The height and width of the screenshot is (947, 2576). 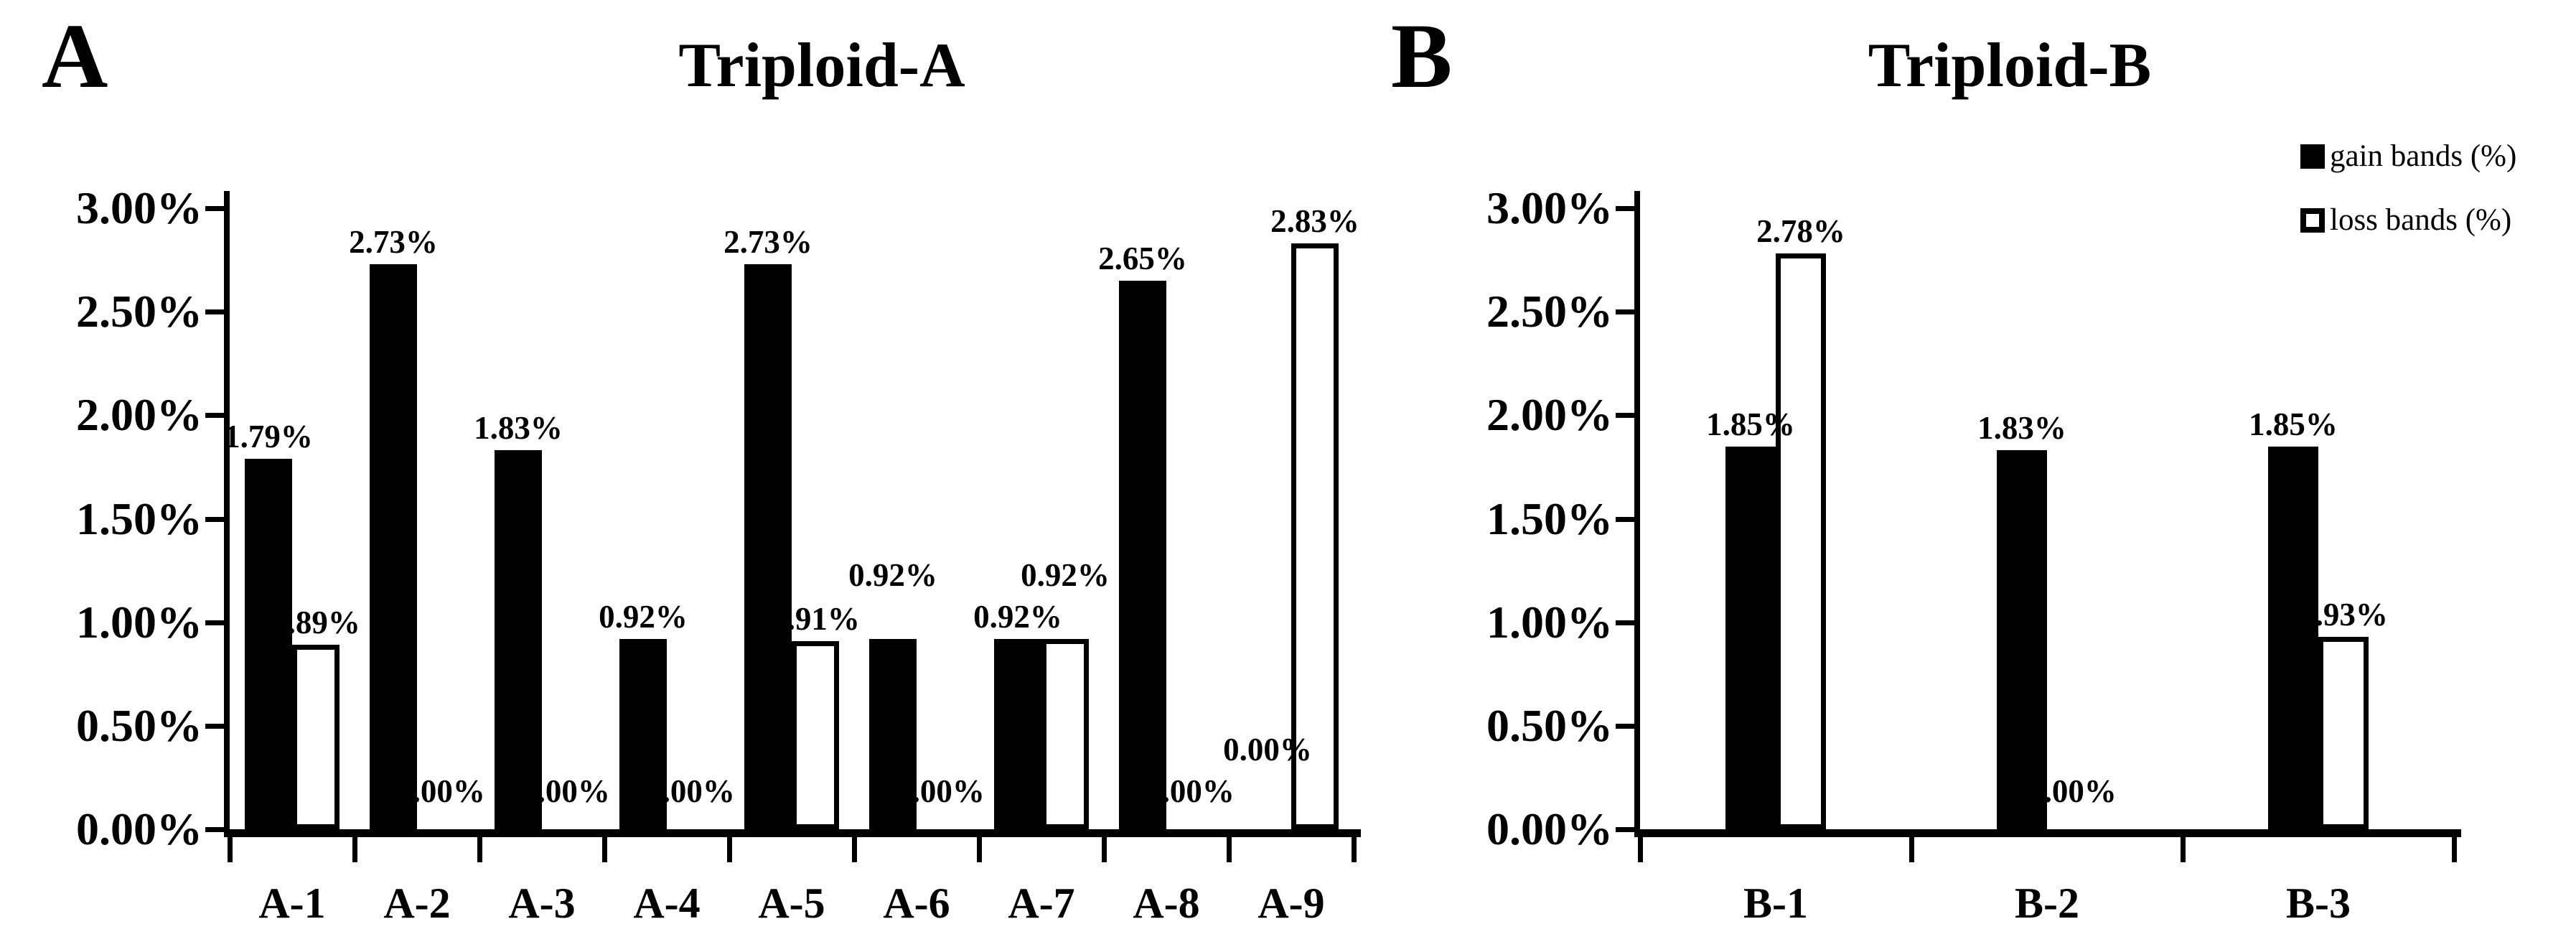 What do you see at coordinates (2010, 66) in the screenshot?
I see `chart-title-b: Triploid-B` at bounding box center [2010, 66].